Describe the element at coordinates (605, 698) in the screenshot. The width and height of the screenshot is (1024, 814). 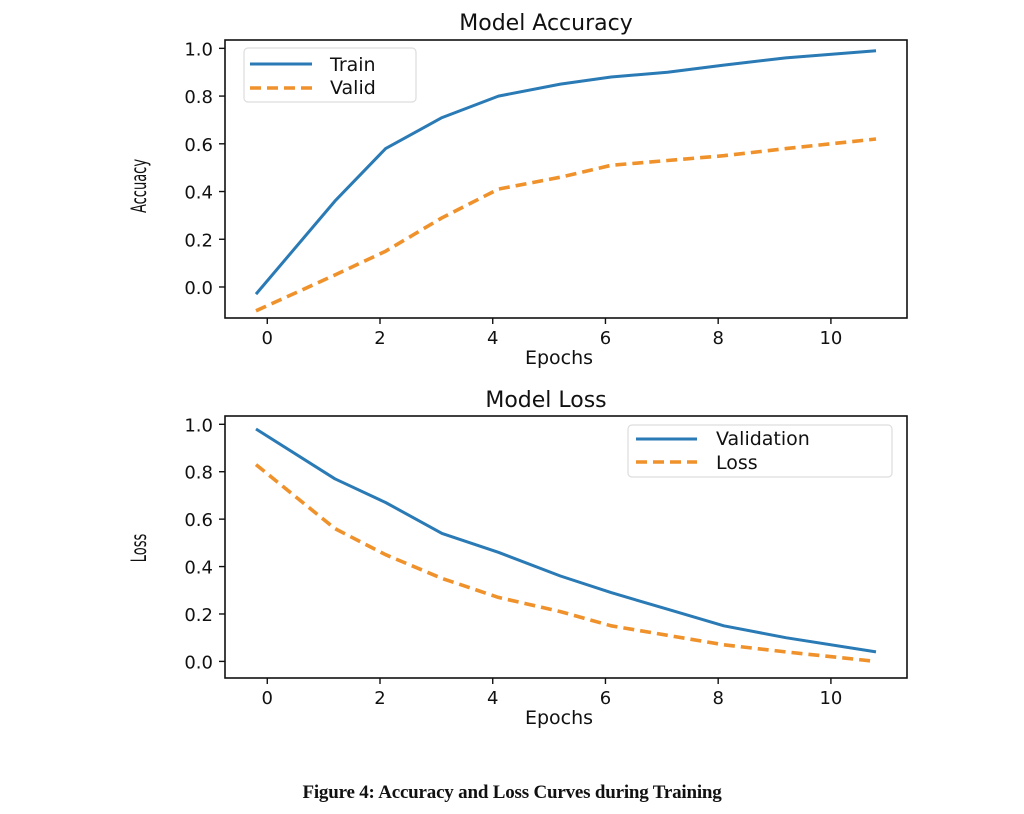
I see `loss-x-tick-label: 6` at that location.